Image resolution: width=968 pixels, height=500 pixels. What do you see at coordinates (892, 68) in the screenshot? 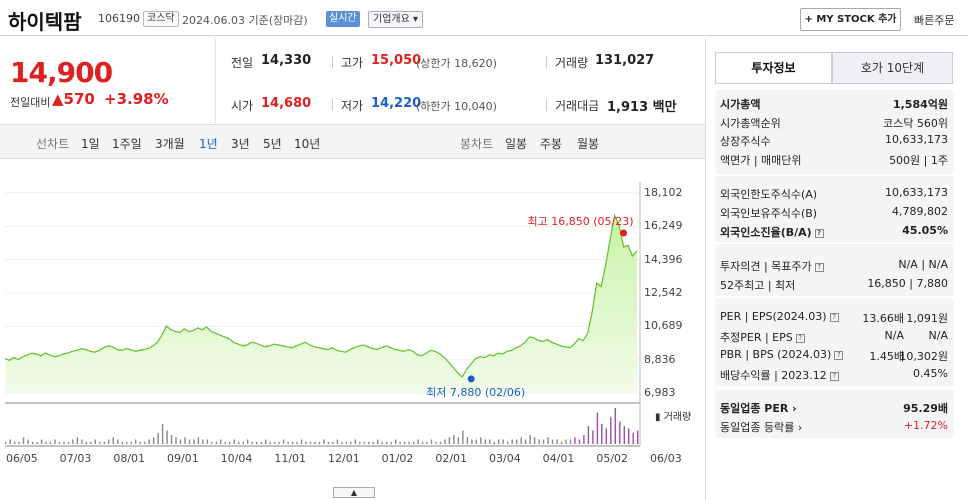
I see `tab-order-book: 호가 10단계` at bounding box center [892, 68].